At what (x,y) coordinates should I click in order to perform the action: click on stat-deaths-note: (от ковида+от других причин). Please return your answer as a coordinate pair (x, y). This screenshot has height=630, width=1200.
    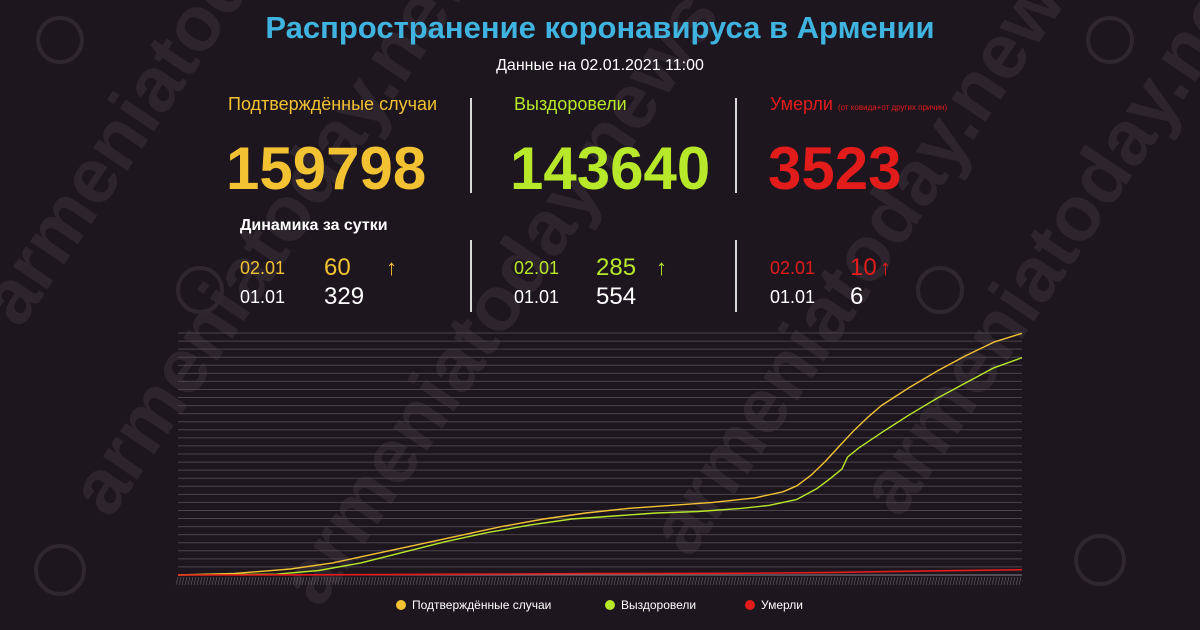
    Looking at the image, I should click on (892, 107).